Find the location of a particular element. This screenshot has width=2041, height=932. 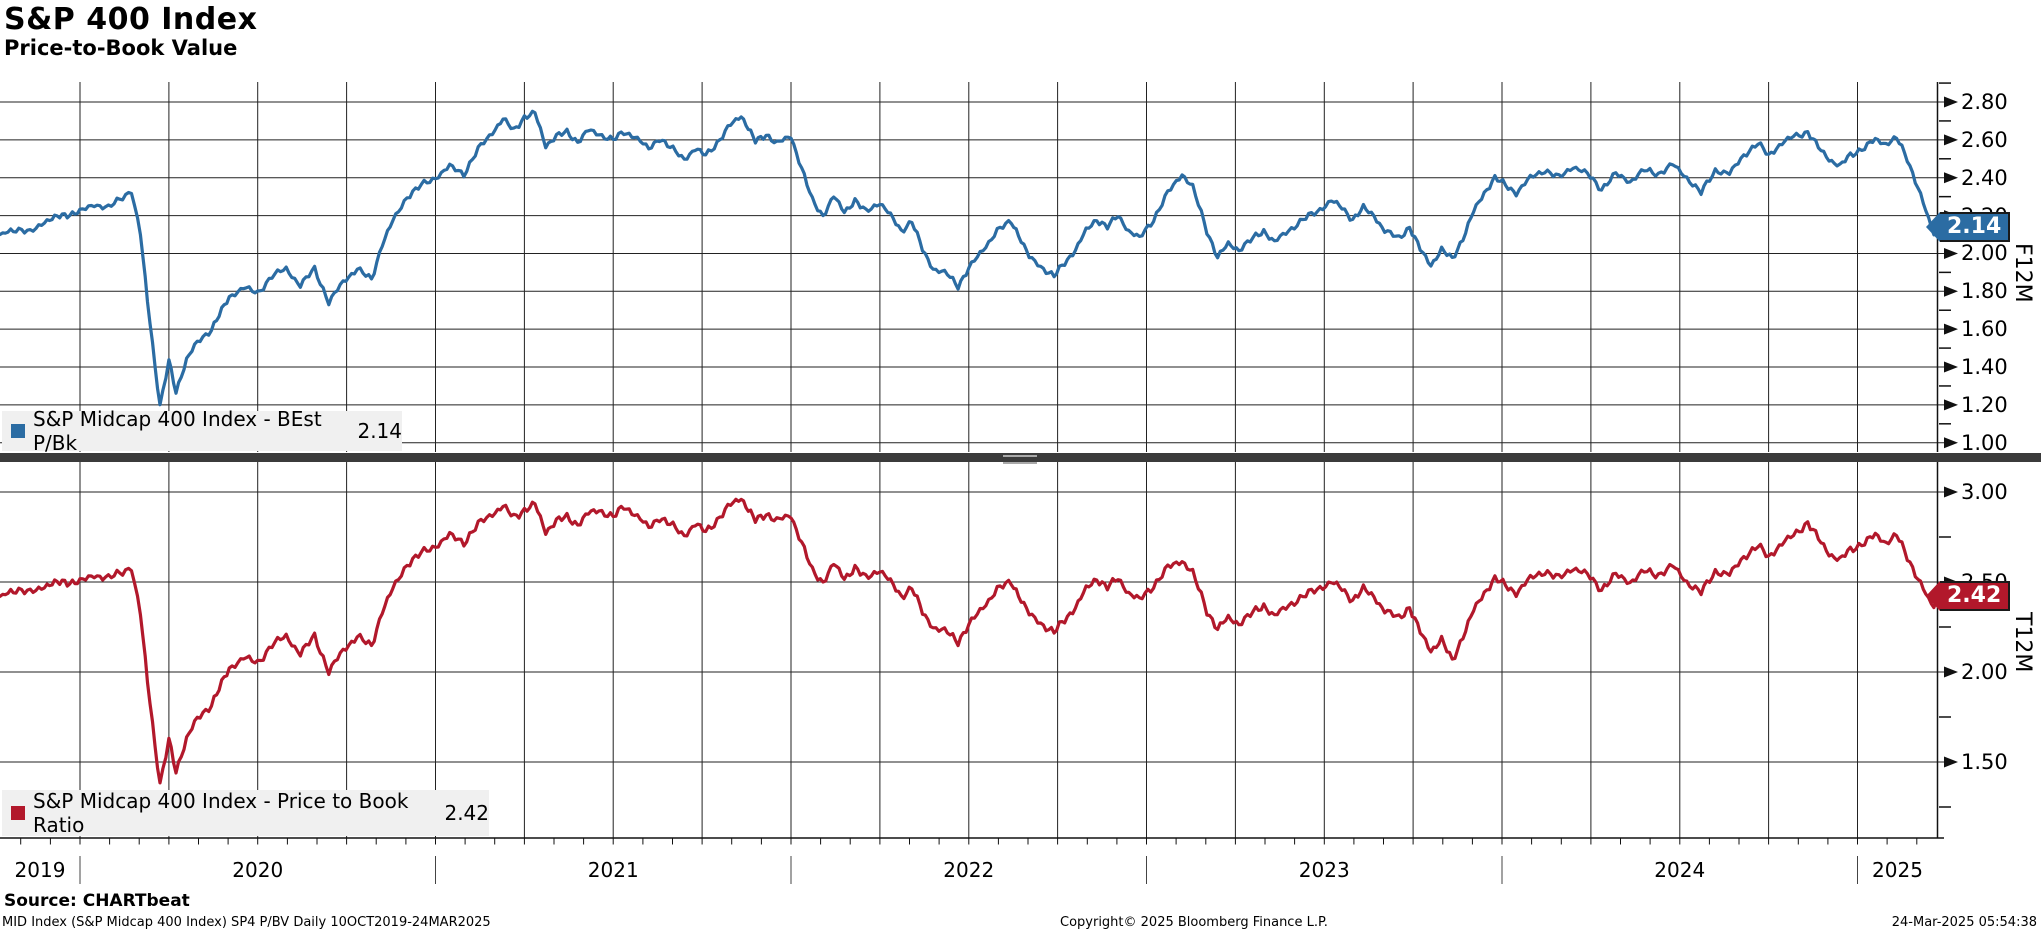

page-title: S&P 400 Index is located at coordinates (131, 19).